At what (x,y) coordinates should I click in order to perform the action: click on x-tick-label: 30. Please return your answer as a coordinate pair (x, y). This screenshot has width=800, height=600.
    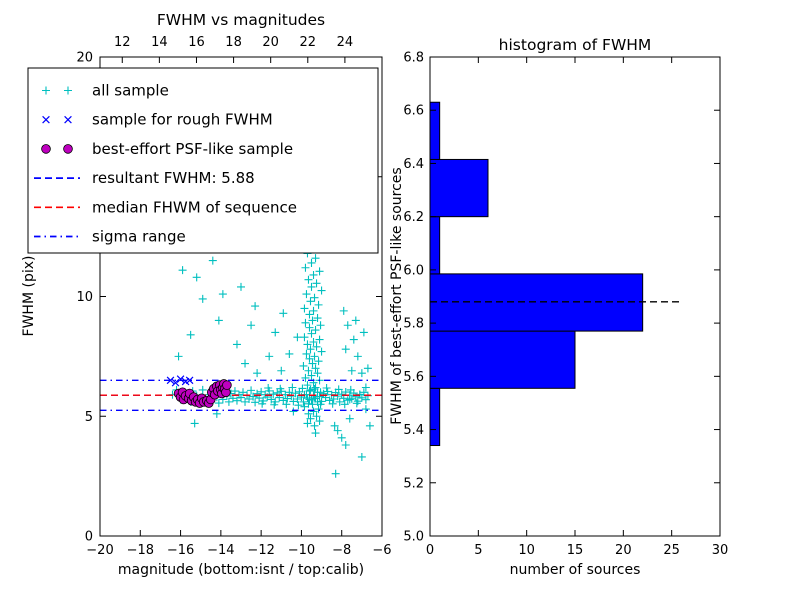
    Looking at the image, I should click on (720, 550).